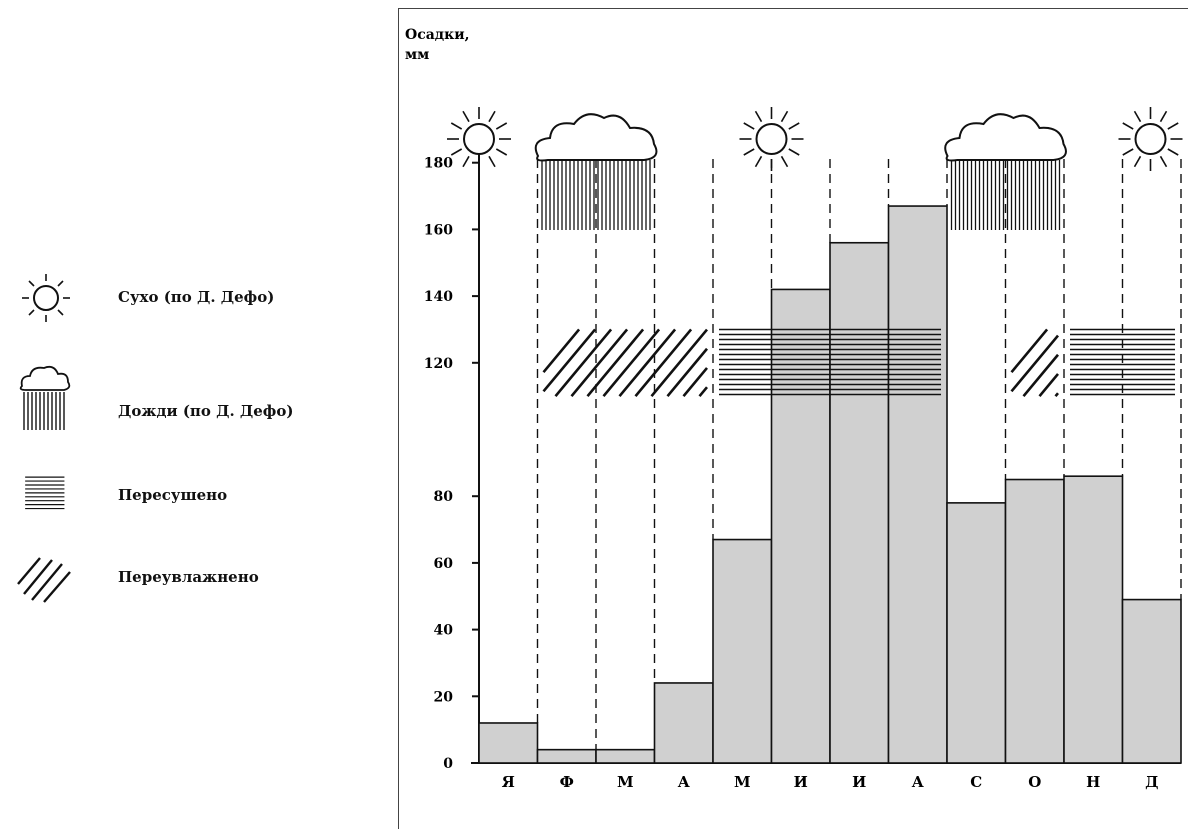 This screenshot has height=829, width=1188. Describe the element at coordinates (152, 398) in the screenshot. I see `legend-item-rain: Дожди (по Д. Дефо)` at that location.